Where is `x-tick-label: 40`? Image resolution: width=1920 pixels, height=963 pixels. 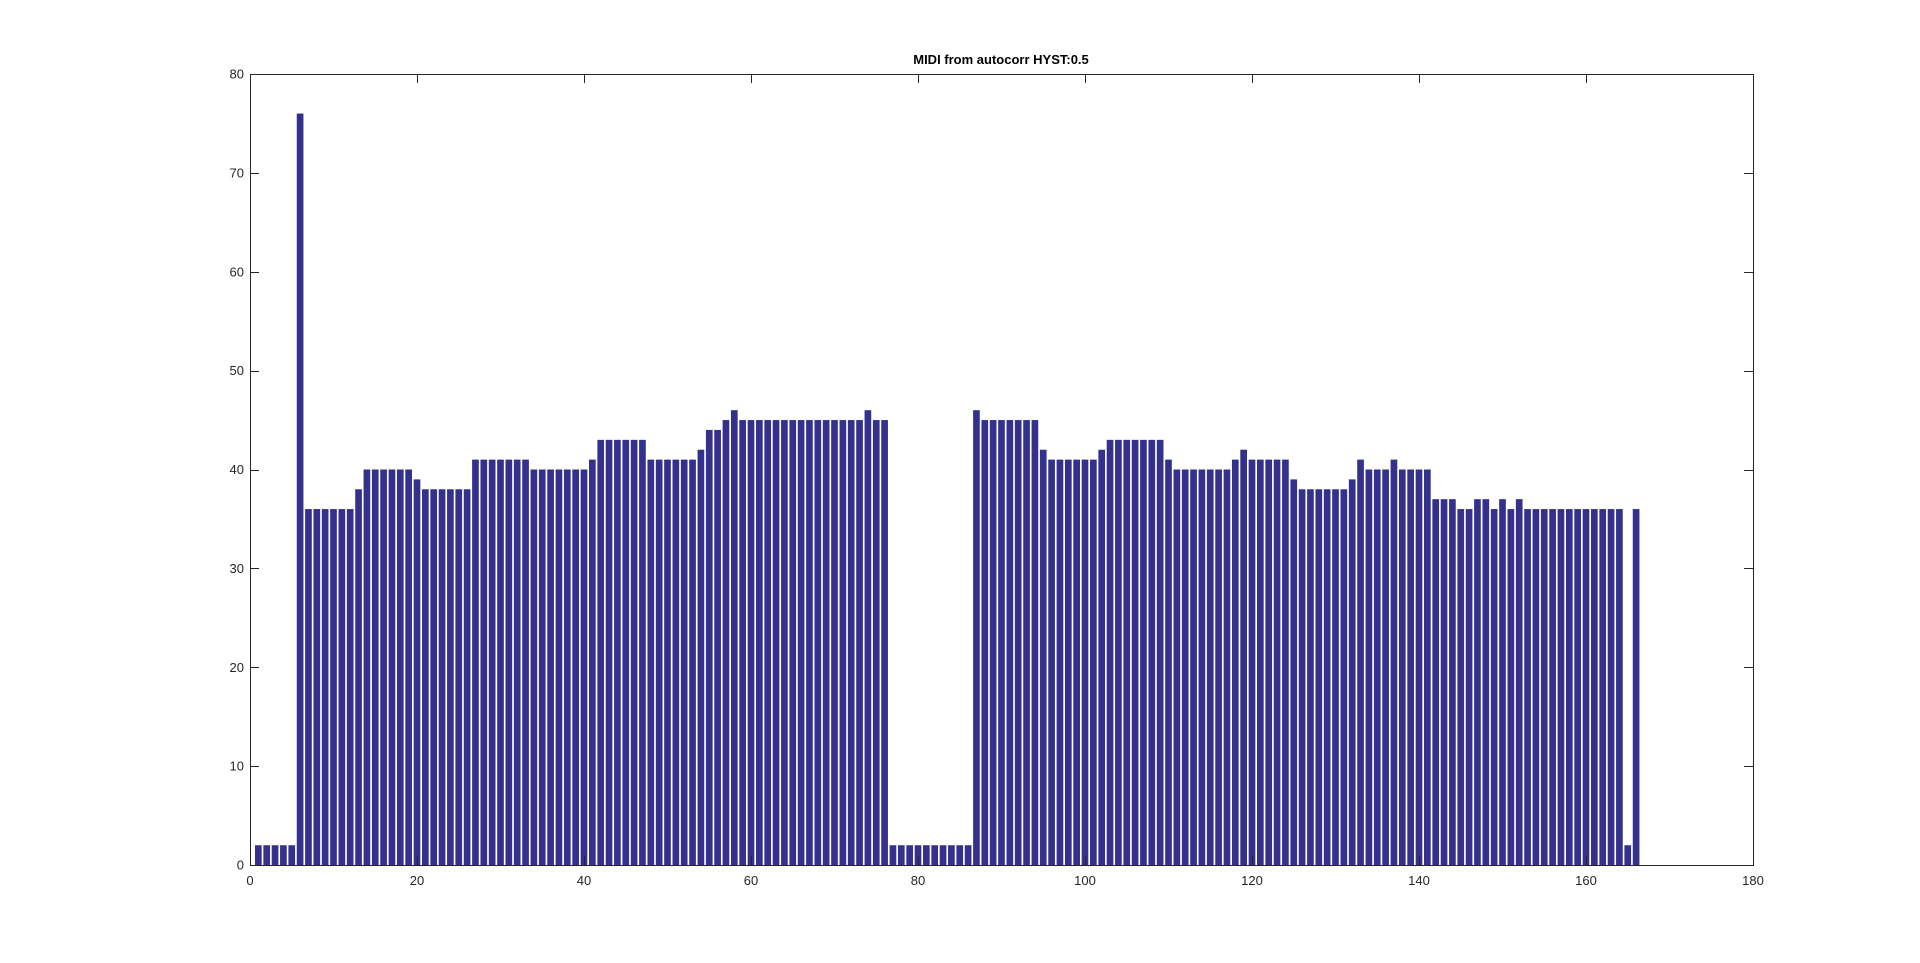 x-tick-label: 40 is located at coordinates (584, 880).